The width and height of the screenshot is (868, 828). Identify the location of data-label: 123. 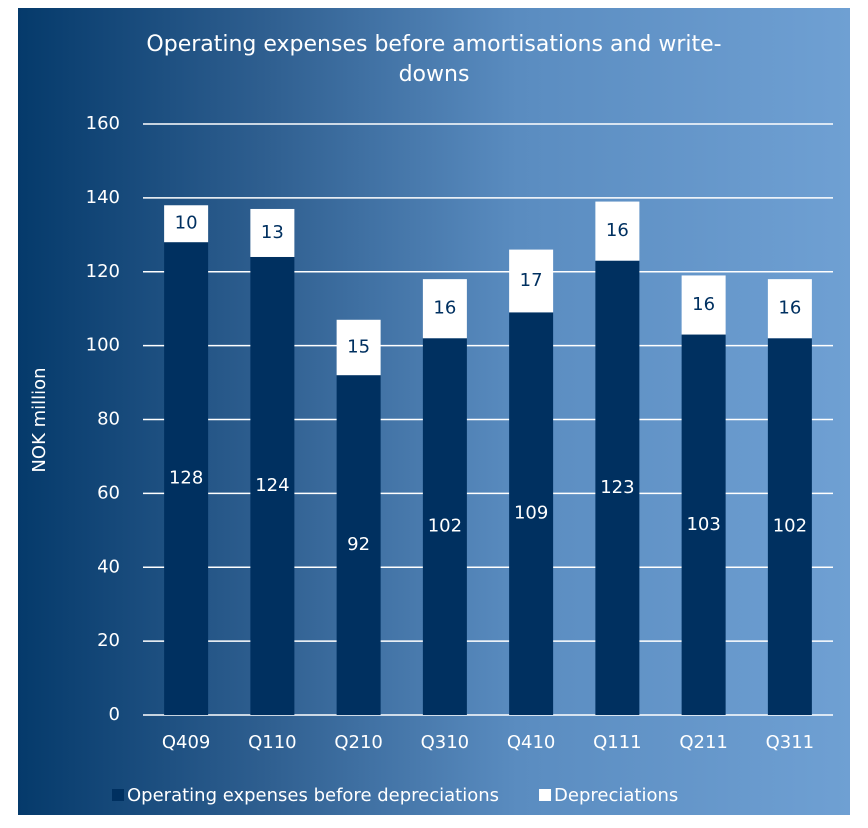
(617, 487).